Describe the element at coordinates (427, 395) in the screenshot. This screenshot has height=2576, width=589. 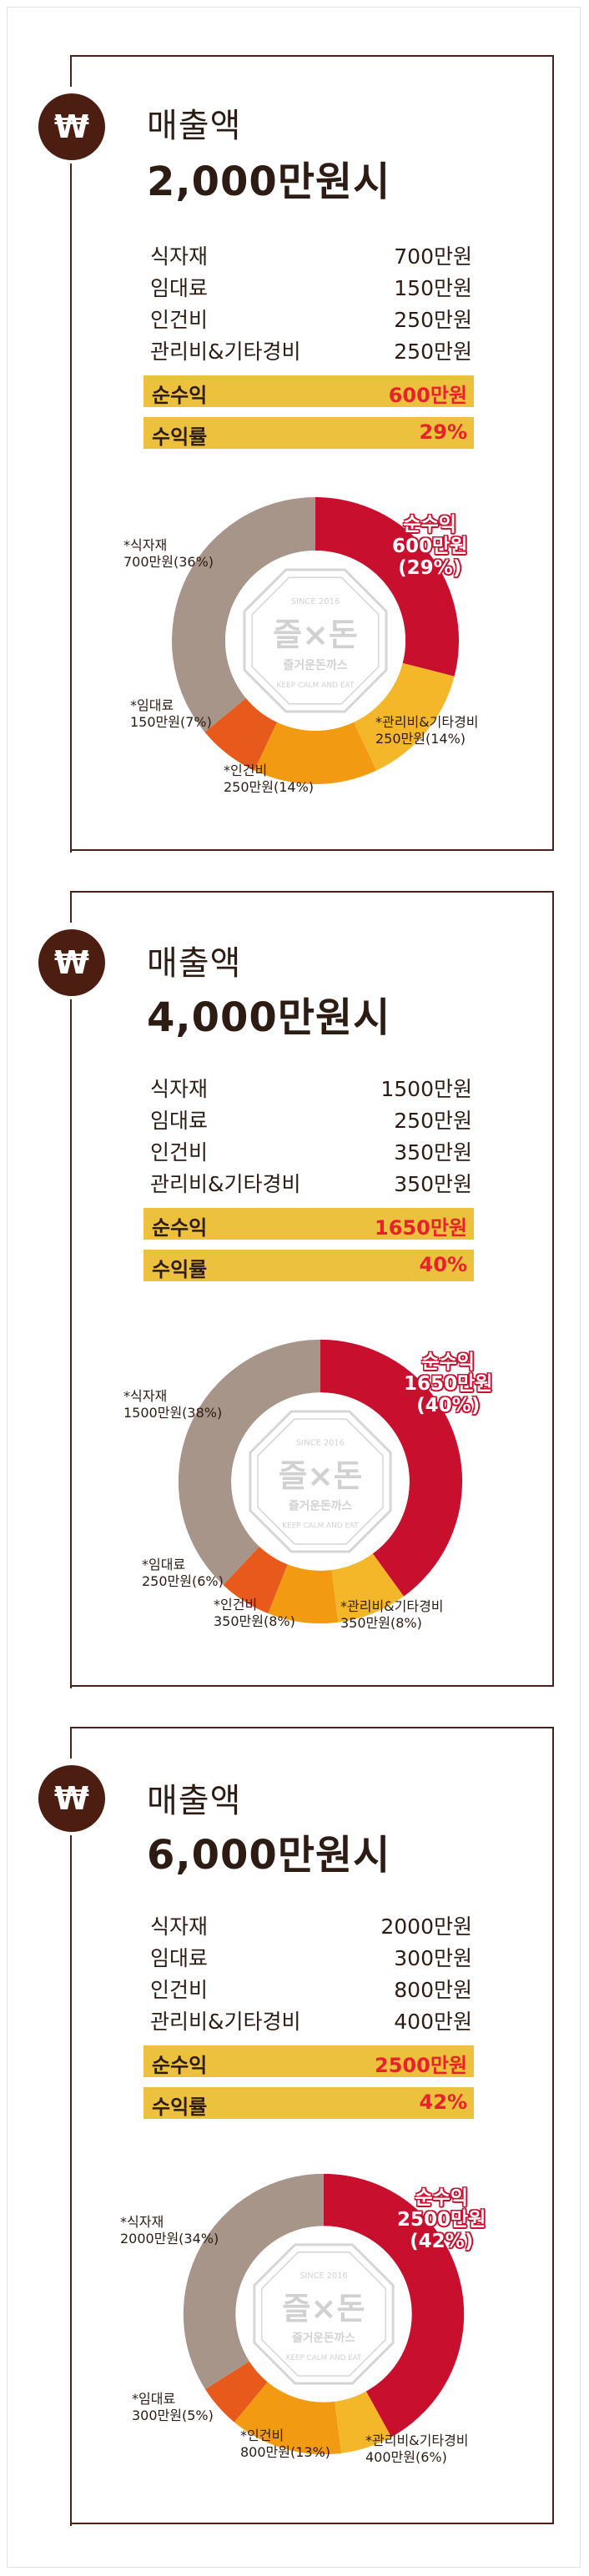
I see `profit-value: 600만원` at that location.